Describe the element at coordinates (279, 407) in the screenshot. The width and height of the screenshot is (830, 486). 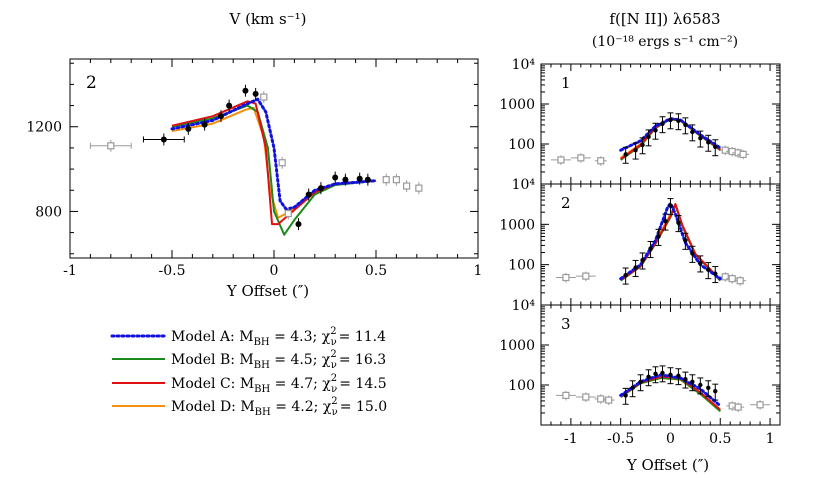
I see `legend-label: Model D: MBH = 4.2; χ2 ν = 15.0` at that location.